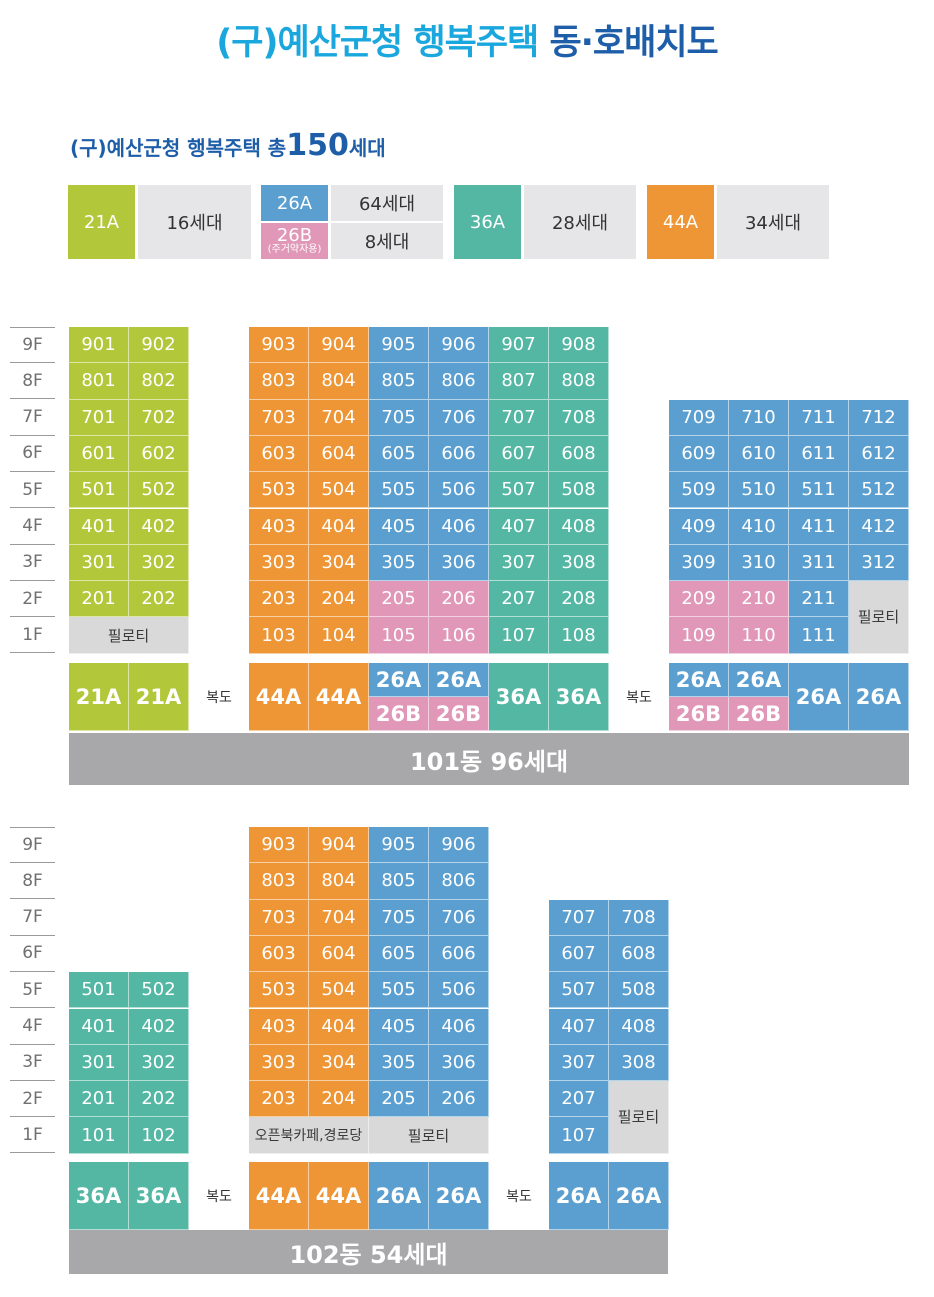  I want to click on unit-cell: 310, so click(759, 563).